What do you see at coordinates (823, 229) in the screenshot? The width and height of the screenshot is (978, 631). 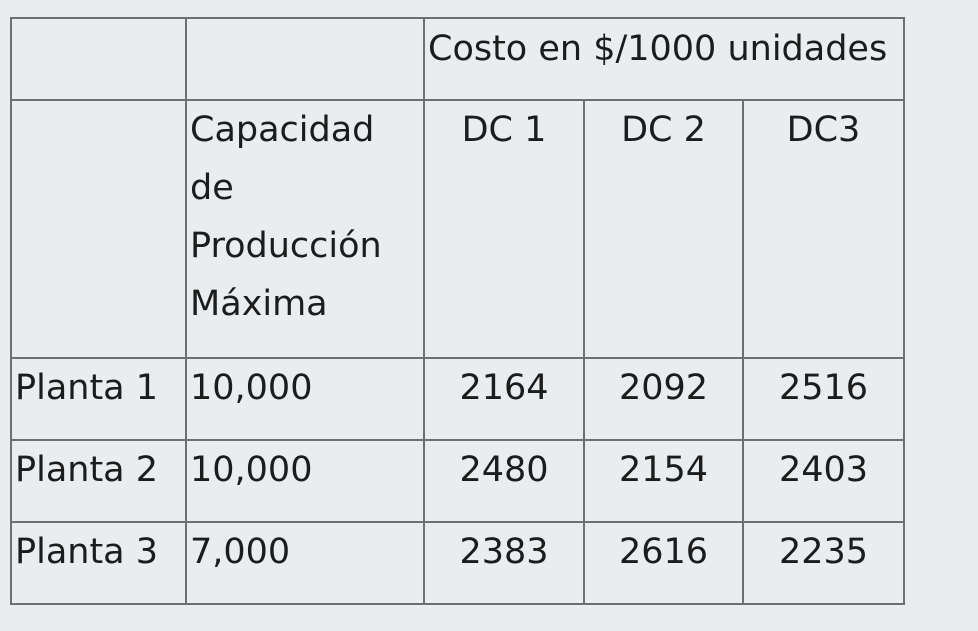 I see `dc-3-header: DC3` at bounding box center [823, 229].